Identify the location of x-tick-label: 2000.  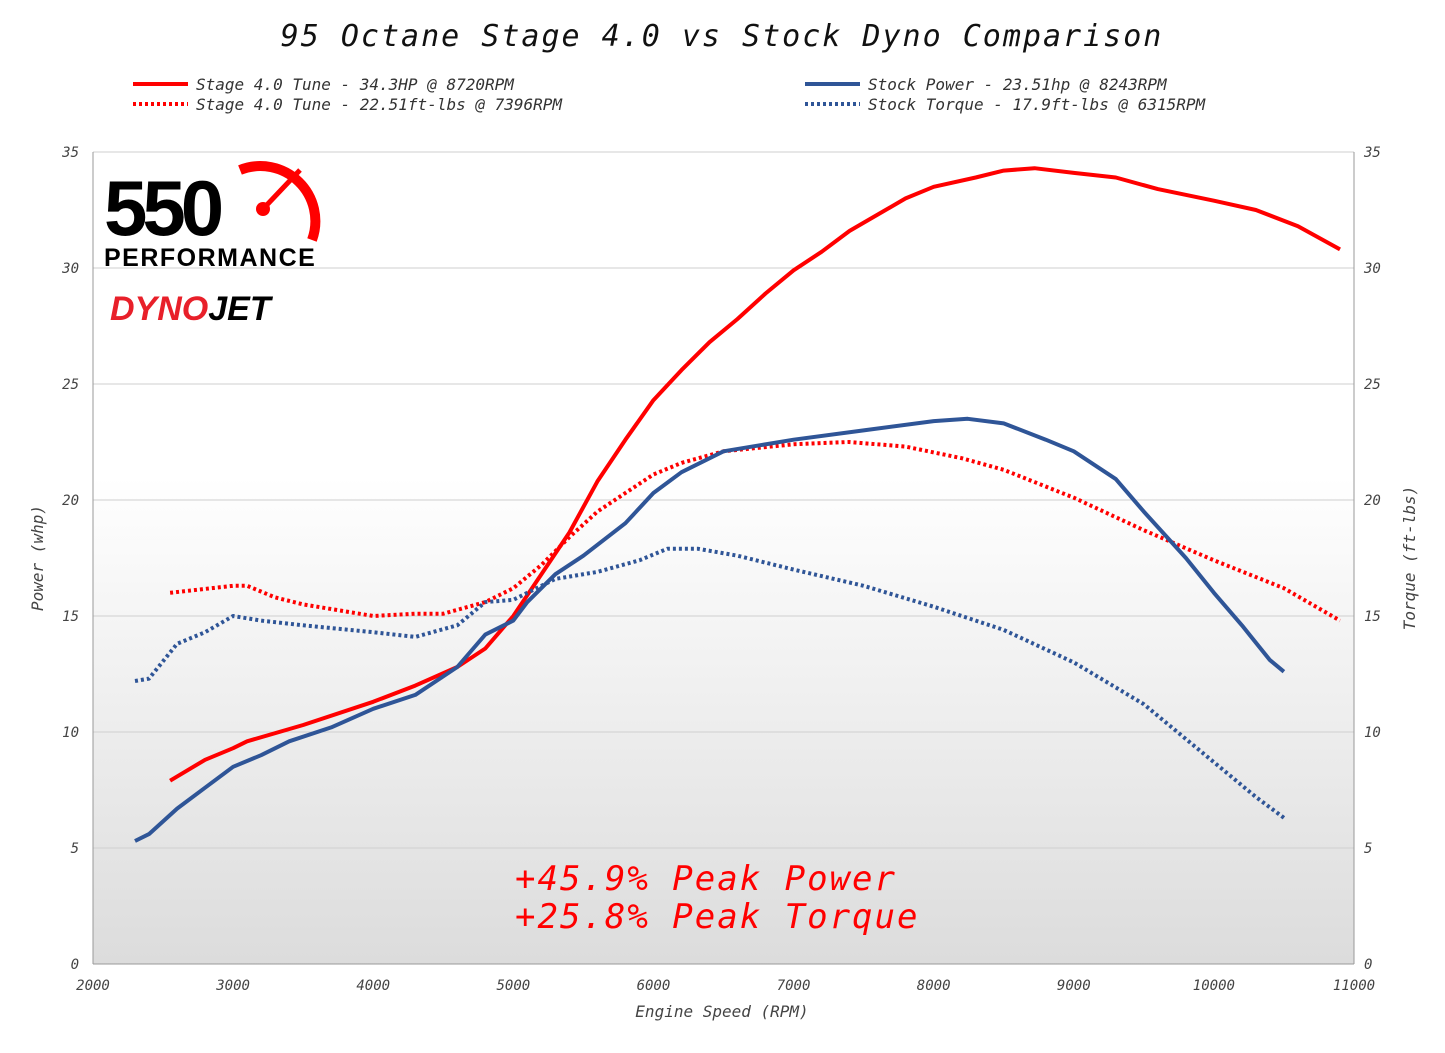
(93, 986).